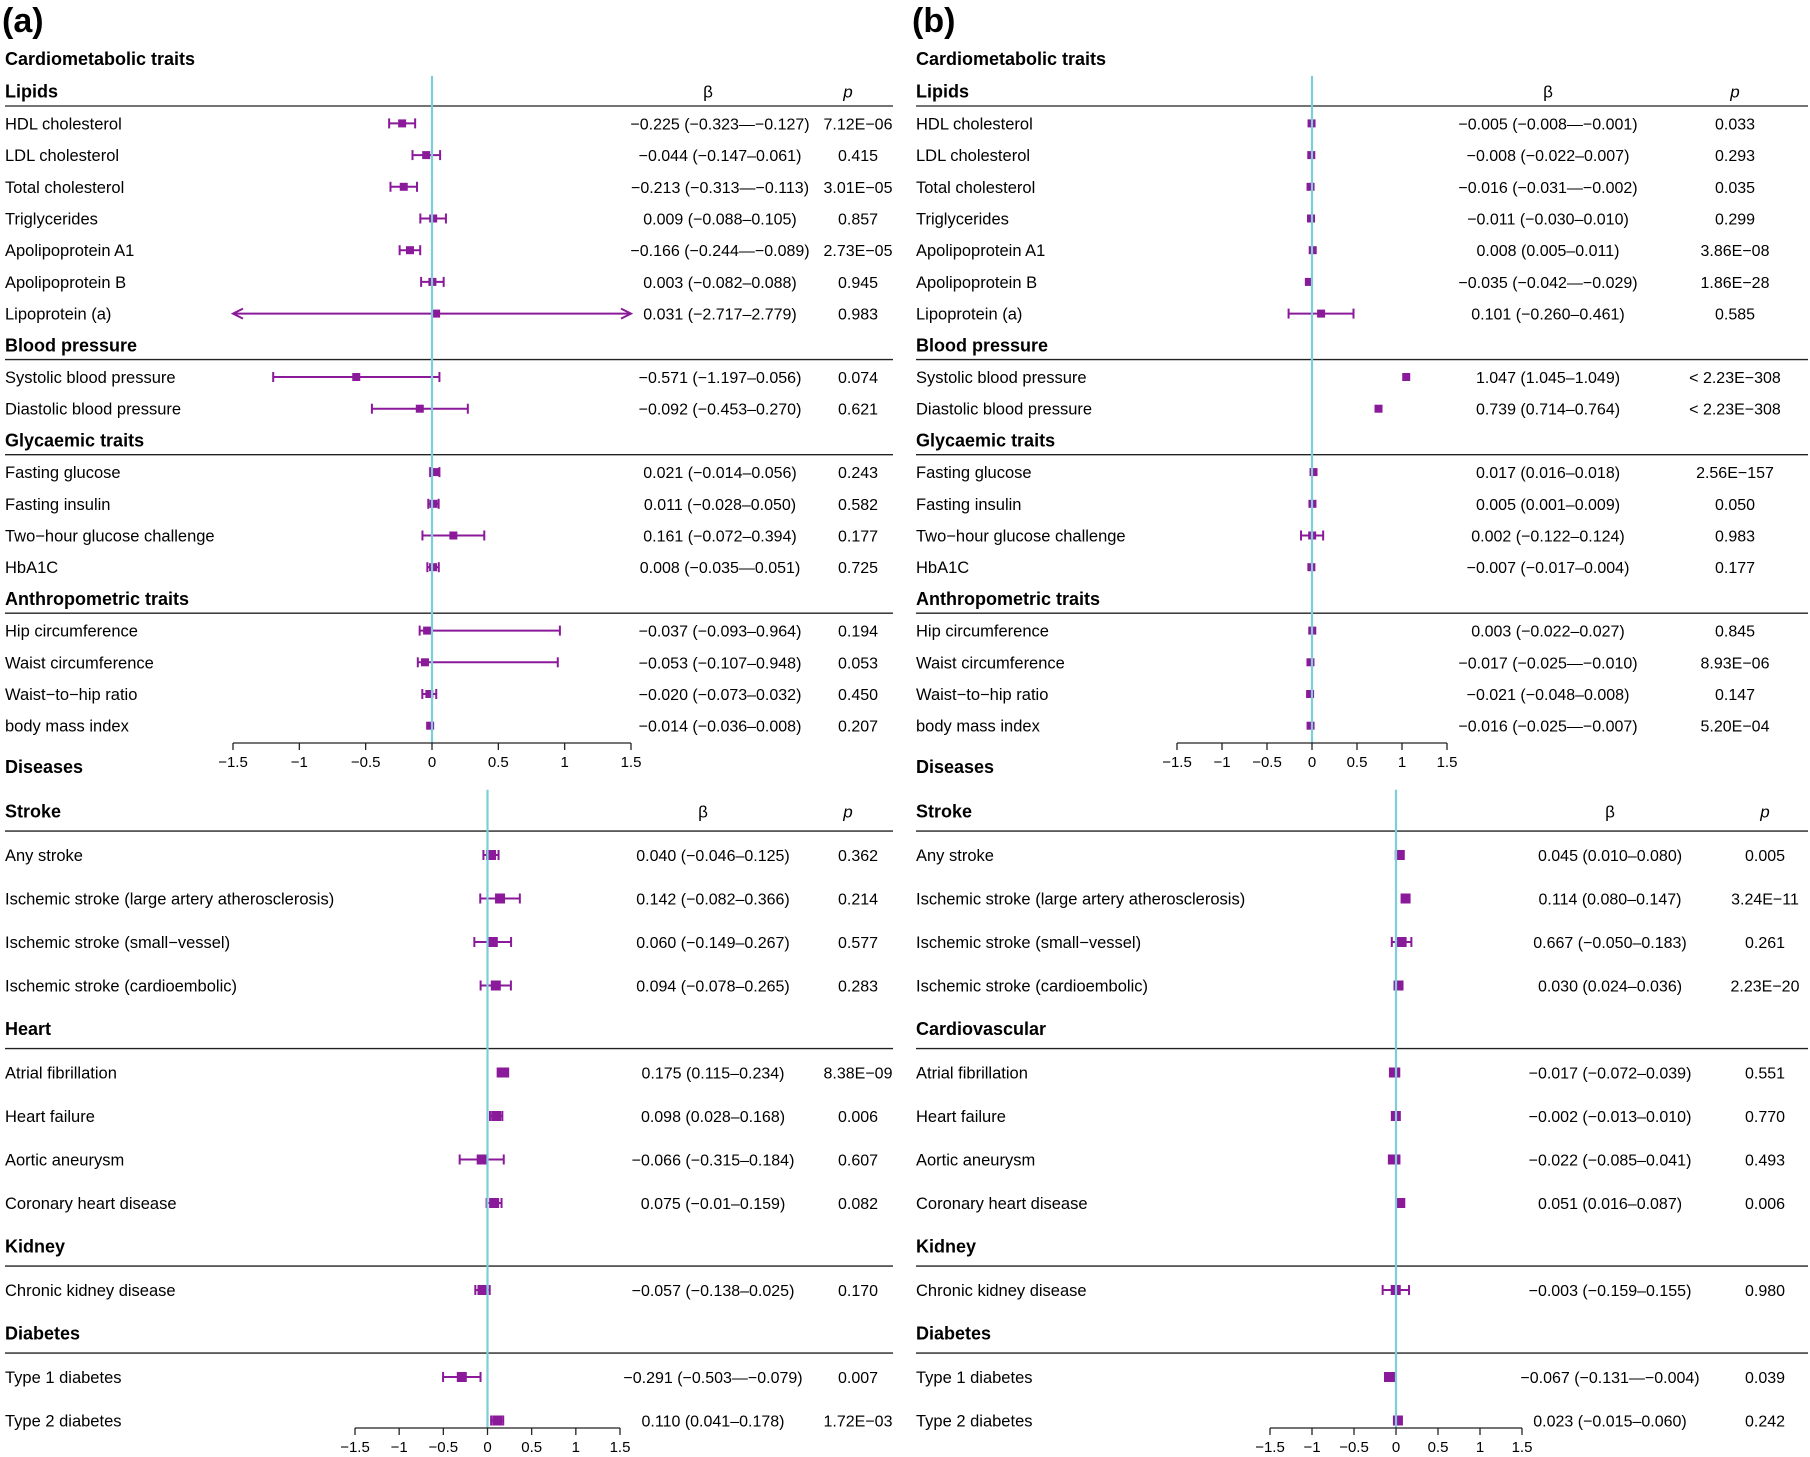  Describe the element at coordinates (942, 568) in the screenshot. I see `row-label: HbA1C` at that location.